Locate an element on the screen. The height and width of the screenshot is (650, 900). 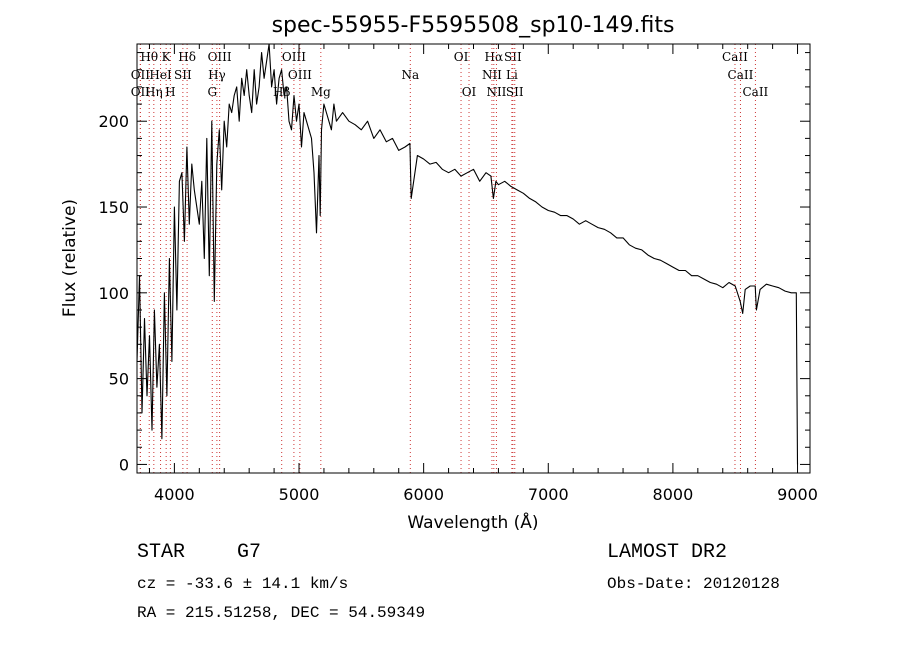
line-label-23: Mg is located at coordinates (321, 92).